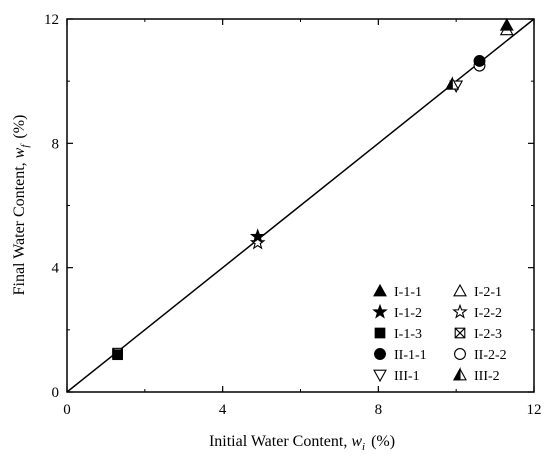 This screenshot has height=459, width=550. I want to click on legend-item: I-2-2, so click(477, 312).